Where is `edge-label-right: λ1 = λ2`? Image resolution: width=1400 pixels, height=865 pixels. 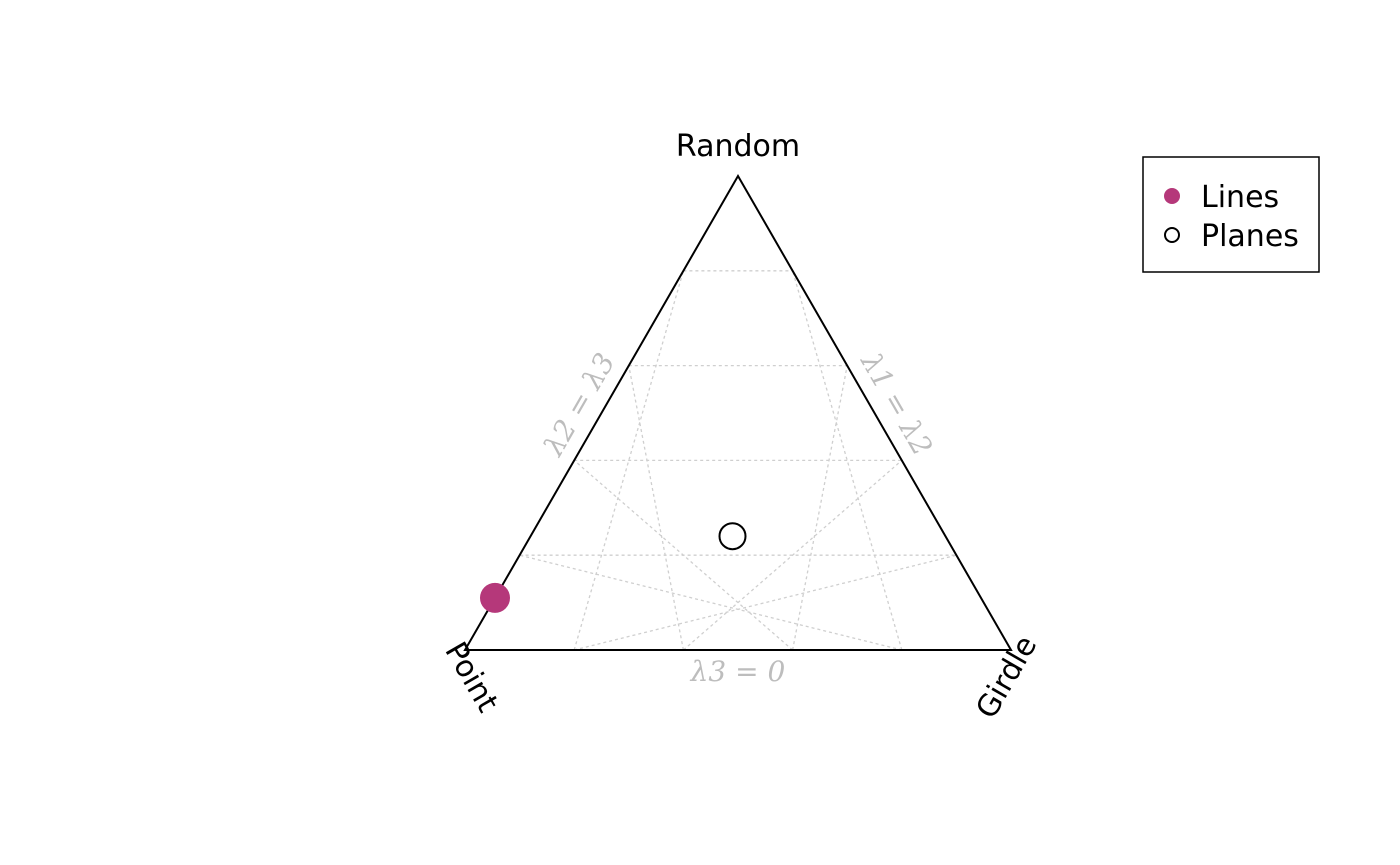 edge-label-right: λ1 = λ2 is located at coordinates (896, 403).